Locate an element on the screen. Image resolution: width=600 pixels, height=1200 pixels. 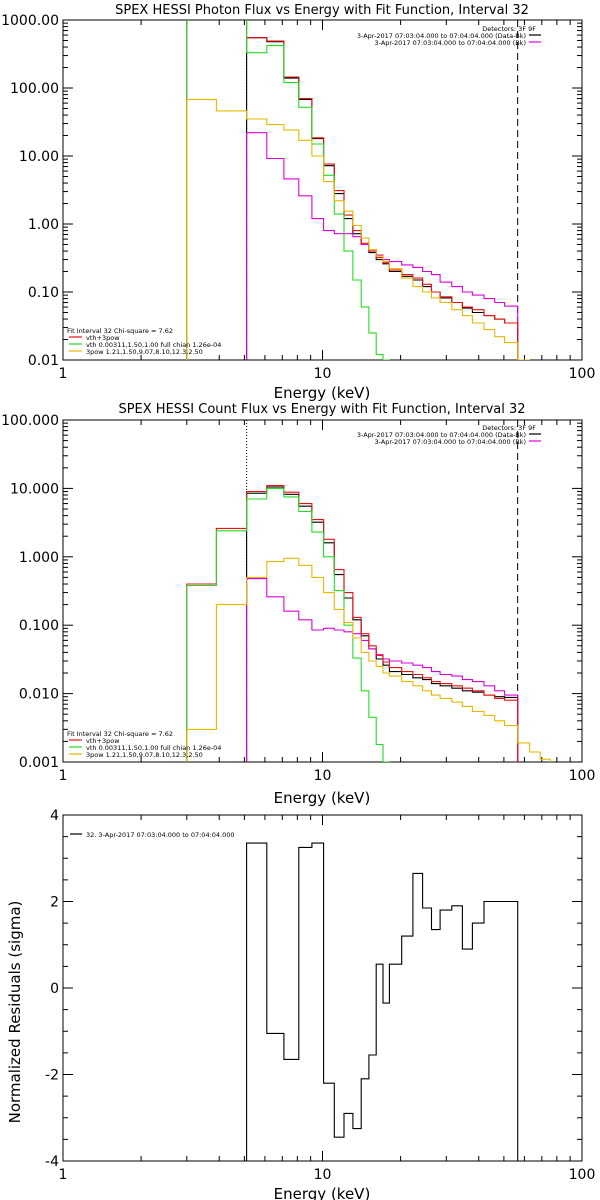
y-tick-label: -4 is located at coordinates (52, 1162).